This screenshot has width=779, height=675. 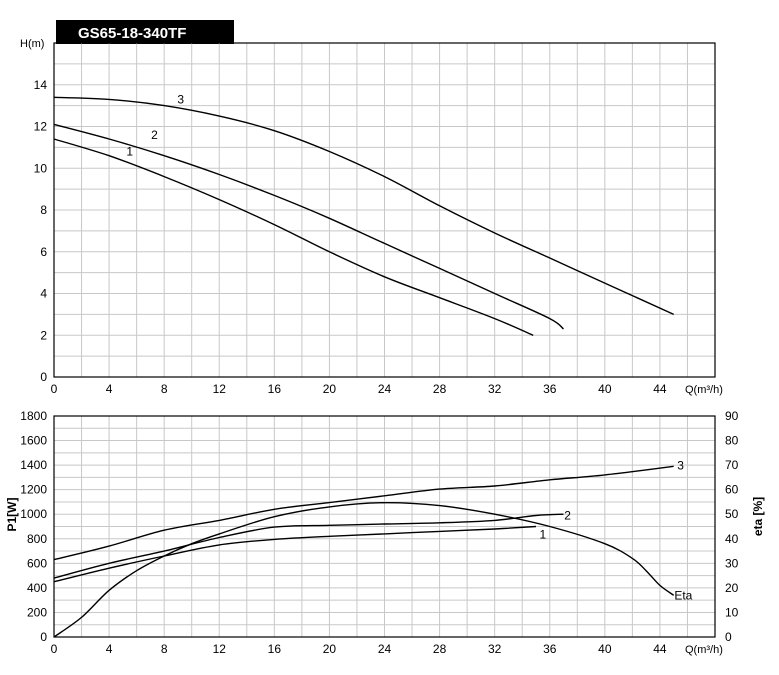 I want to click on y2-tick-label: 70, so click(x=732, y=465).